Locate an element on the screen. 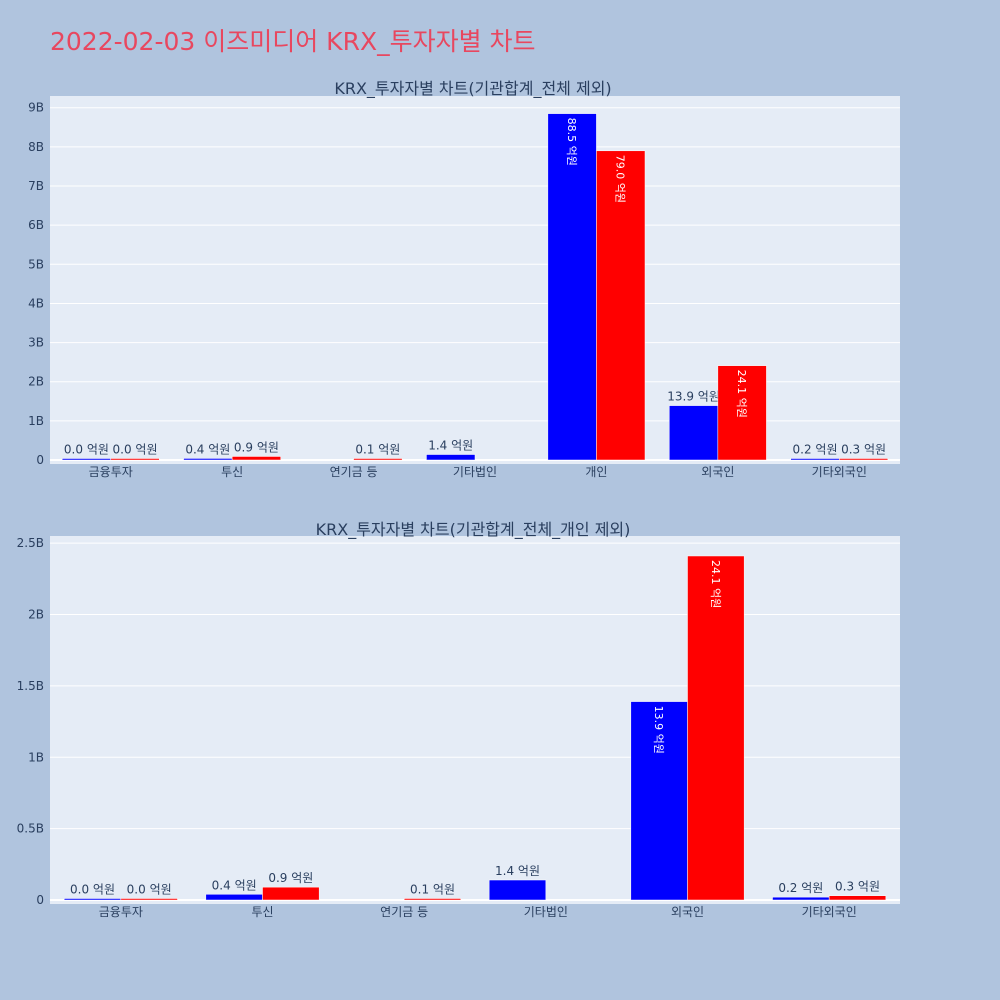  x-tick-label: 개인 is located at coordinates (596, 472).